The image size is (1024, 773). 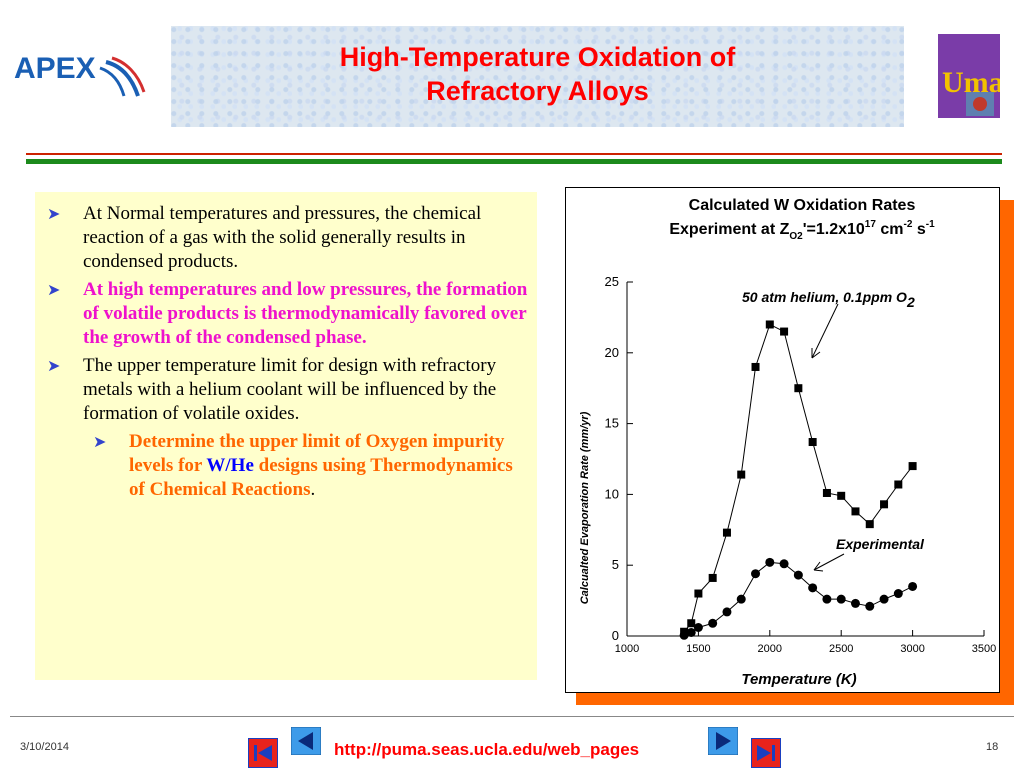 I want to click on x-tick-label: 1500, so click(x=698, y=649).